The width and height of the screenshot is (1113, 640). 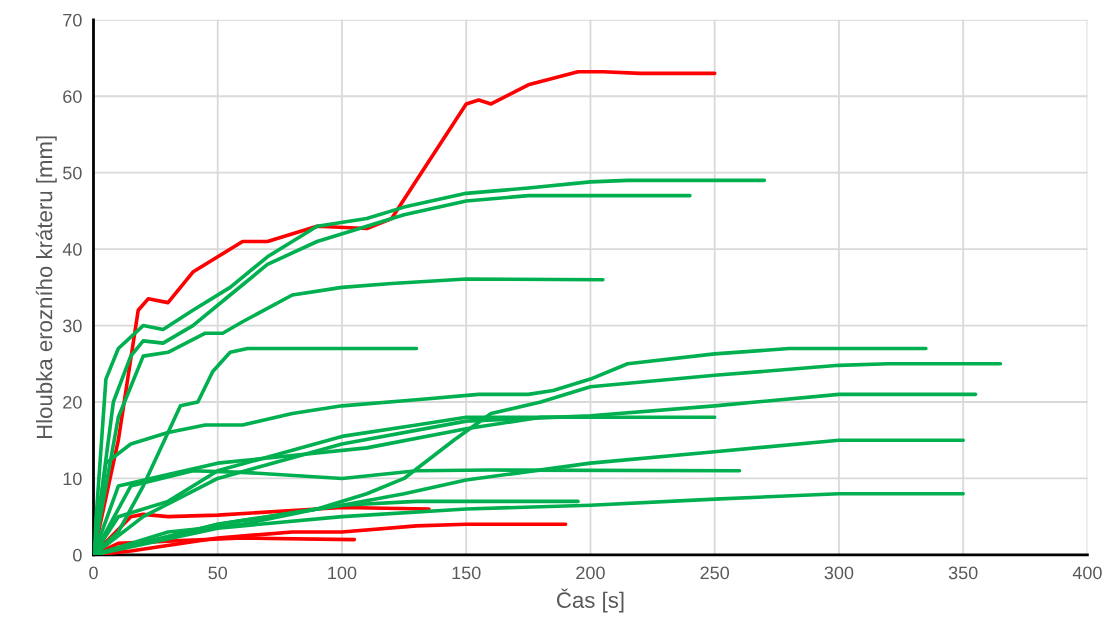 What do you see at coordinates (77, 555) in the screenshot?
I see `y-tick-label: 0` at bounding box center [77, 555].